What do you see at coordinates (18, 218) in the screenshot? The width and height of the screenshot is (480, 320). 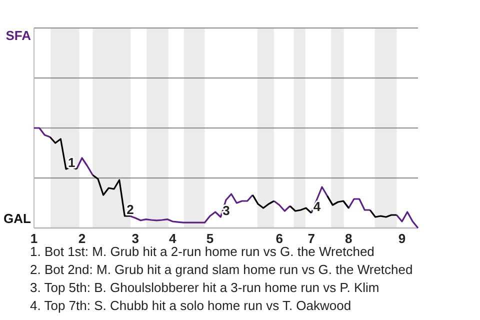 I see `text: GAL` at bounding box center [18, 218].